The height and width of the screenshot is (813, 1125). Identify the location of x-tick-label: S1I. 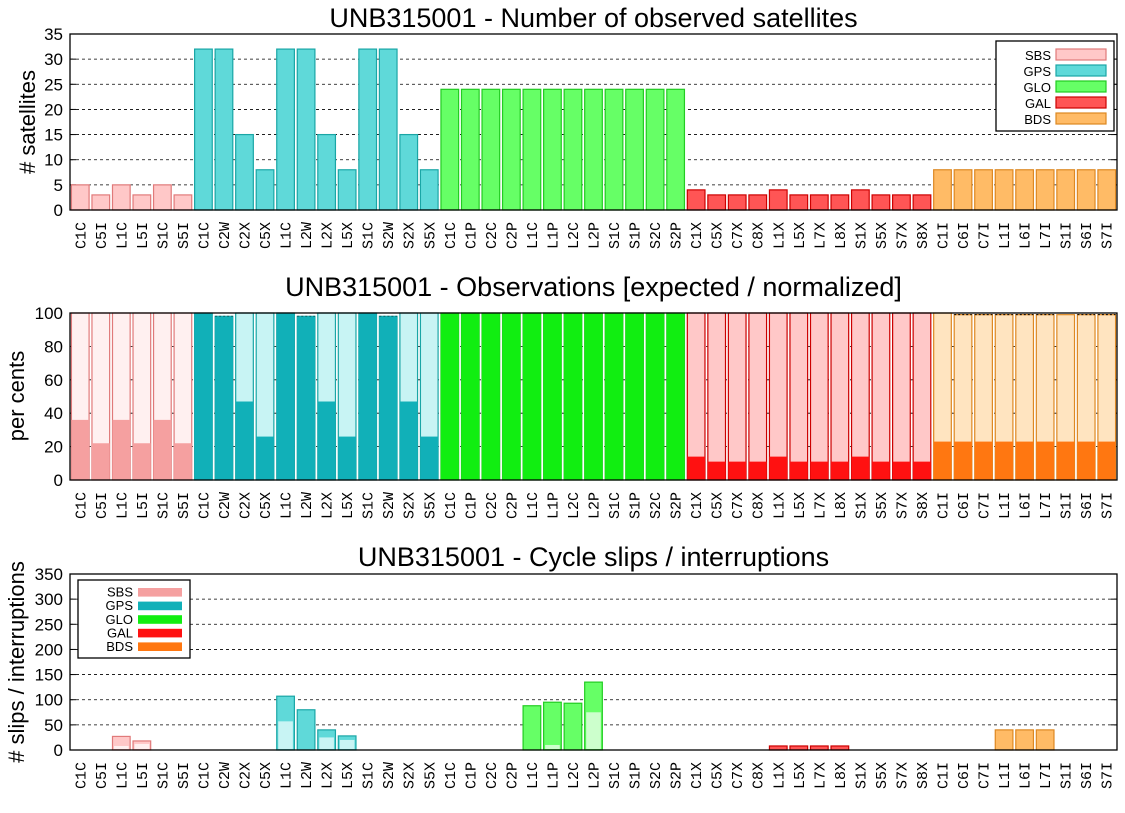
(1067, 505).